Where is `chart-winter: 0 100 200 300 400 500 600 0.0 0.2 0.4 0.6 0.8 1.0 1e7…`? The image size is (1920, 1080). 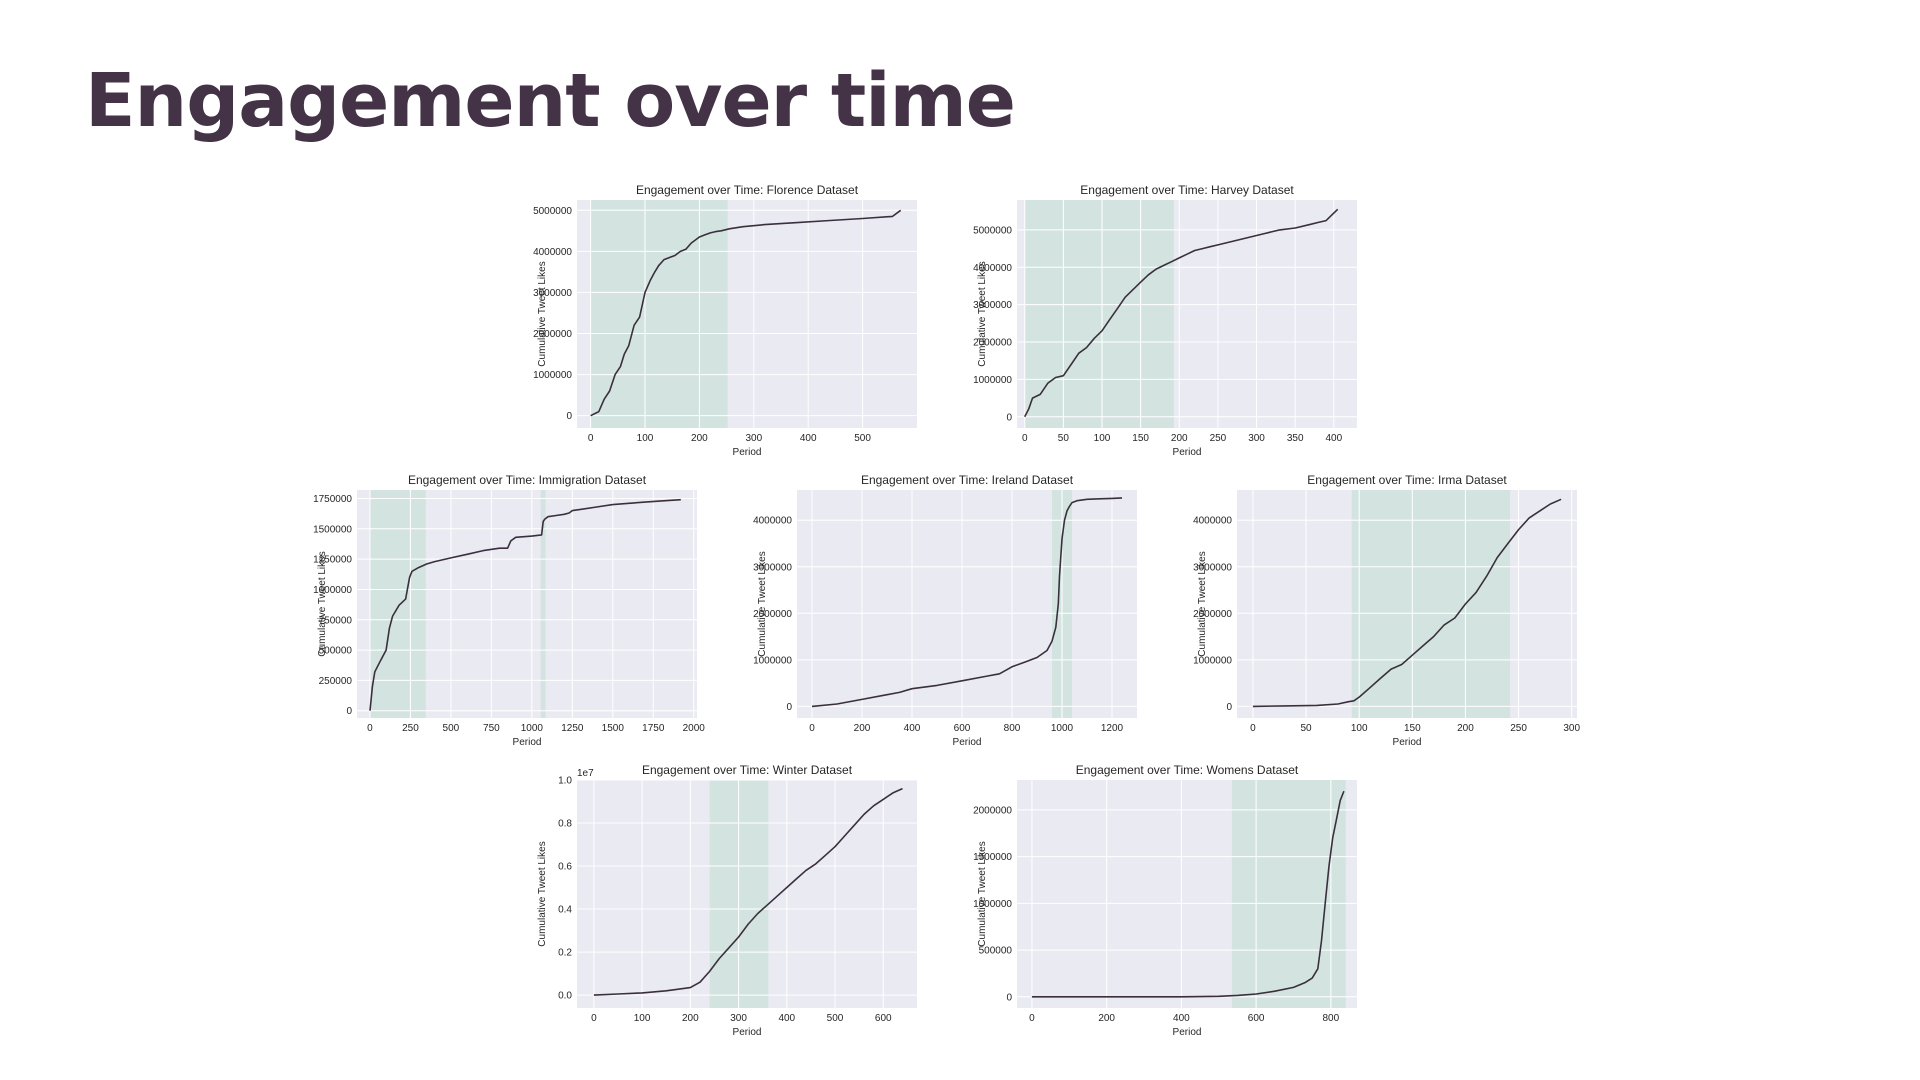 chart-winter: 0 100 200 300 400 500 600 0.0 0.2 0.4 0.6 0.8 1.0 1e7… is located at coordinates (727, 900).